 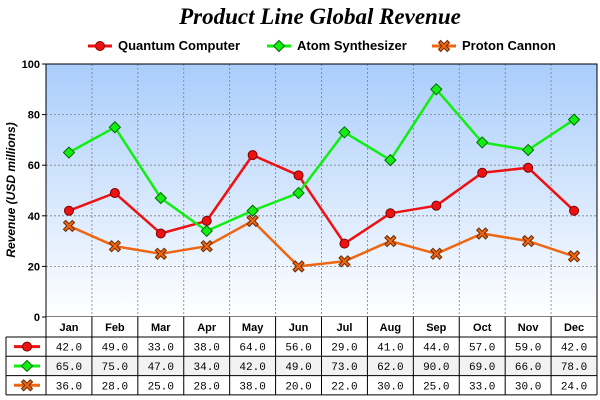 What do you see at coordinates (253, 328) in the screenshot?
I see `x-tick-label-4: May` at bounding box center [253, 328].